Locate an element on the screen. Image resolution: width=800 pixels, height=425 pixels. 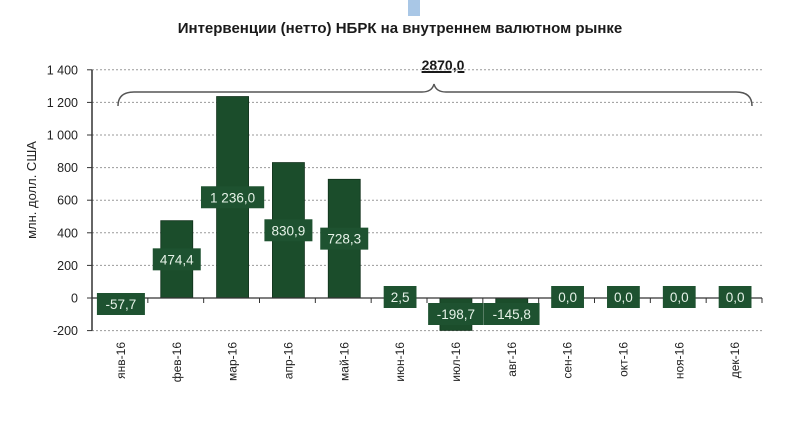
x-category-label: ноя-16 is located at coordinates (679, 360).